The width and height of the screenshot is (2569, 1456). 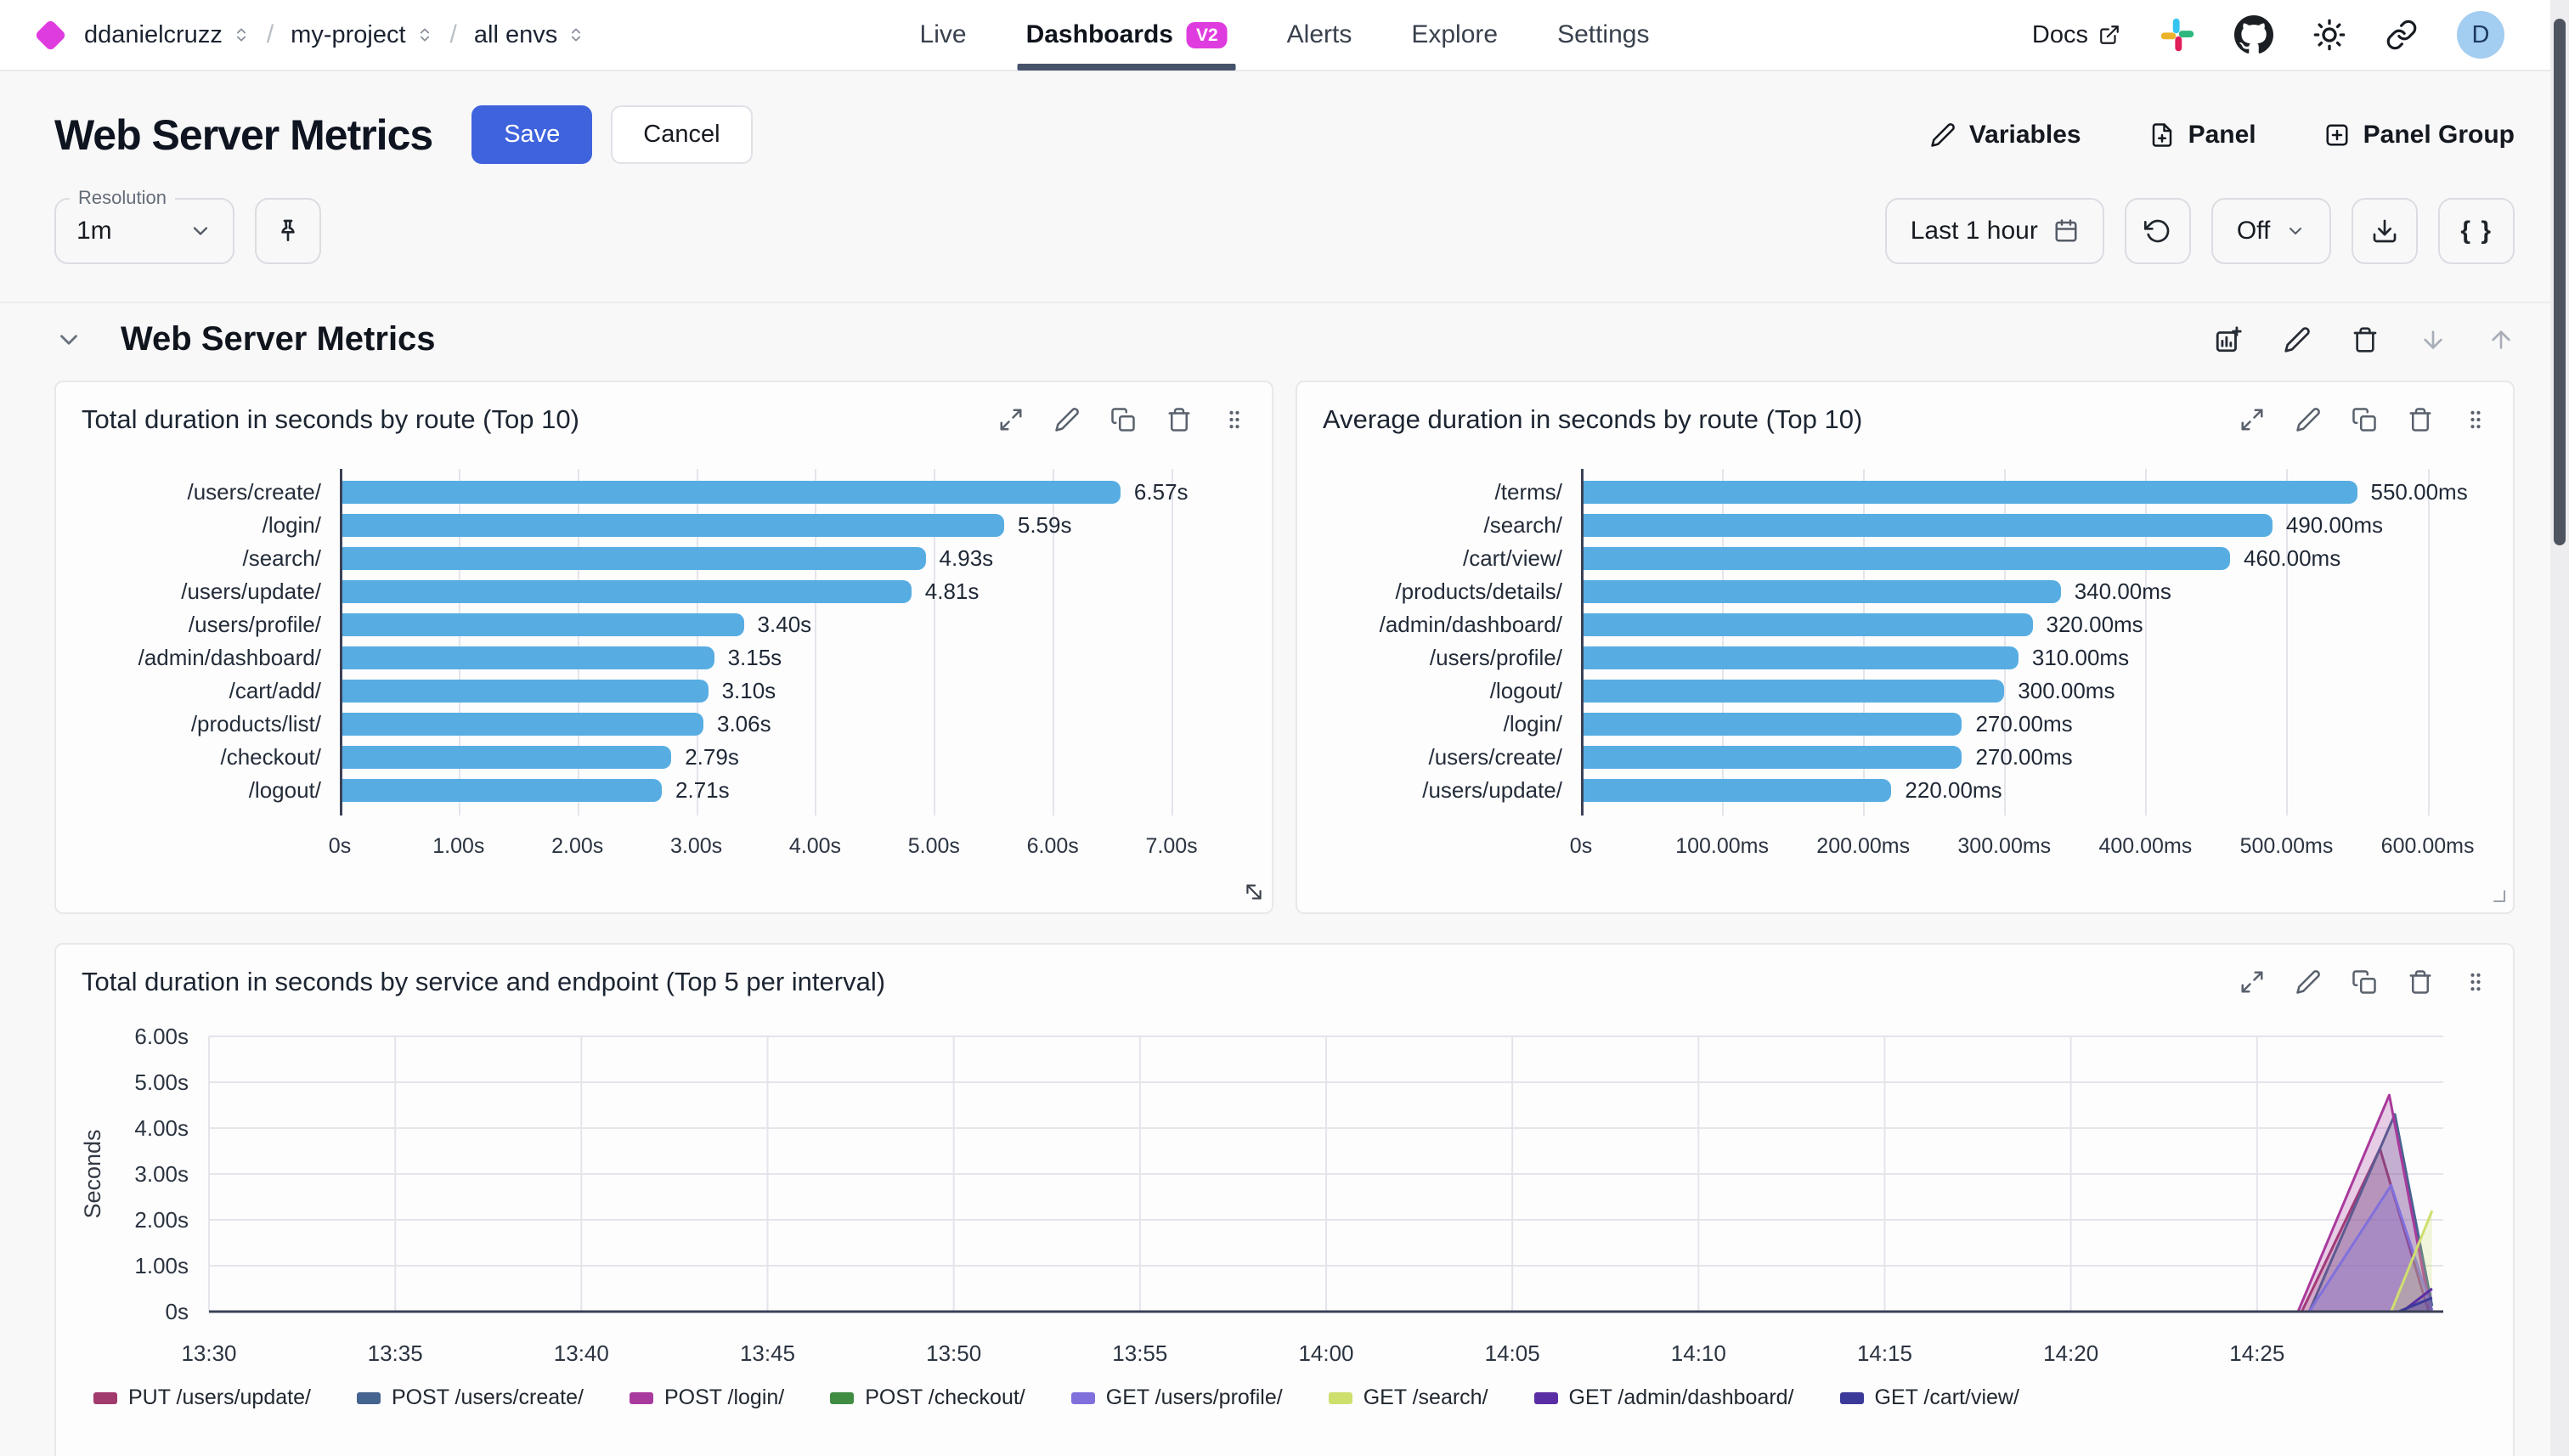 I want to click on legend-item: GET /cart/view/, so click(x=1929, y=1398).